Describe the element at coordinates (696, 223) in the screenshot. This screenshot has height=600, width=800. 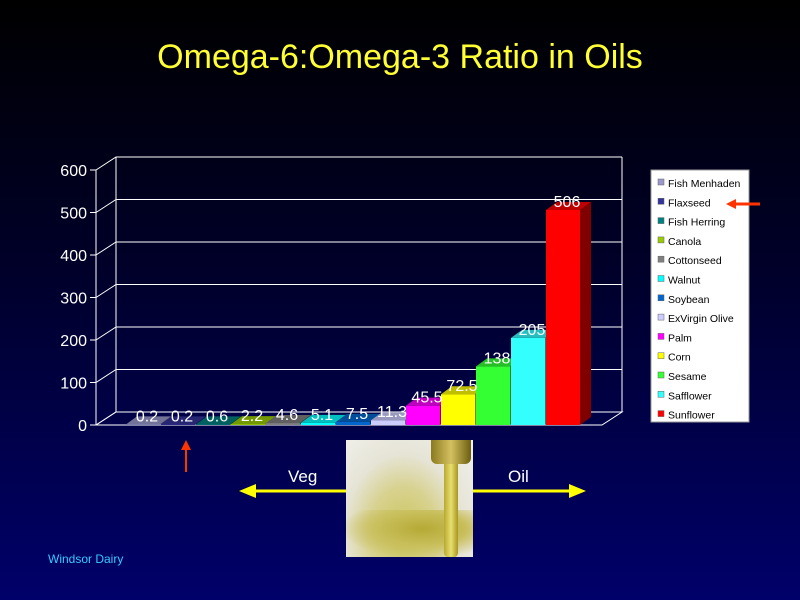
I see `legend-entry: Fish Herring` at that location.